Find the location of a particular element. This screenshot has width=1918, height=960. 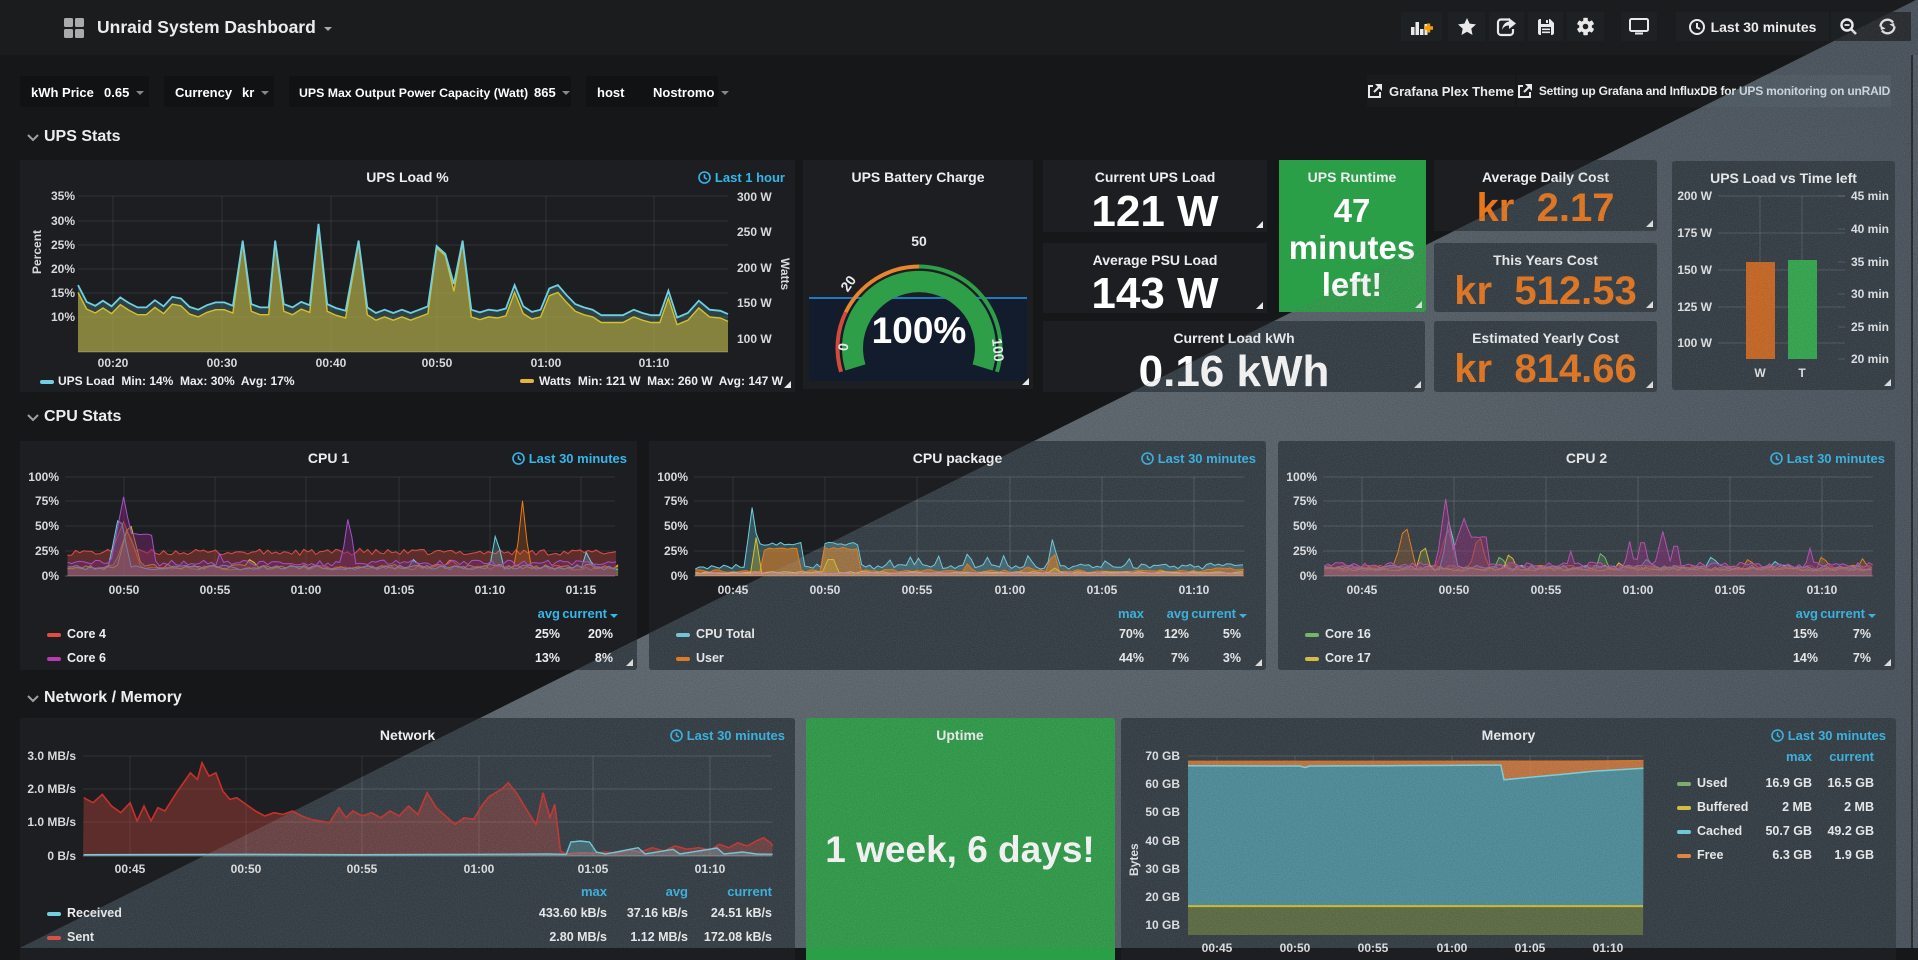

svg-text: 50 is located at coordinates (919, 241).